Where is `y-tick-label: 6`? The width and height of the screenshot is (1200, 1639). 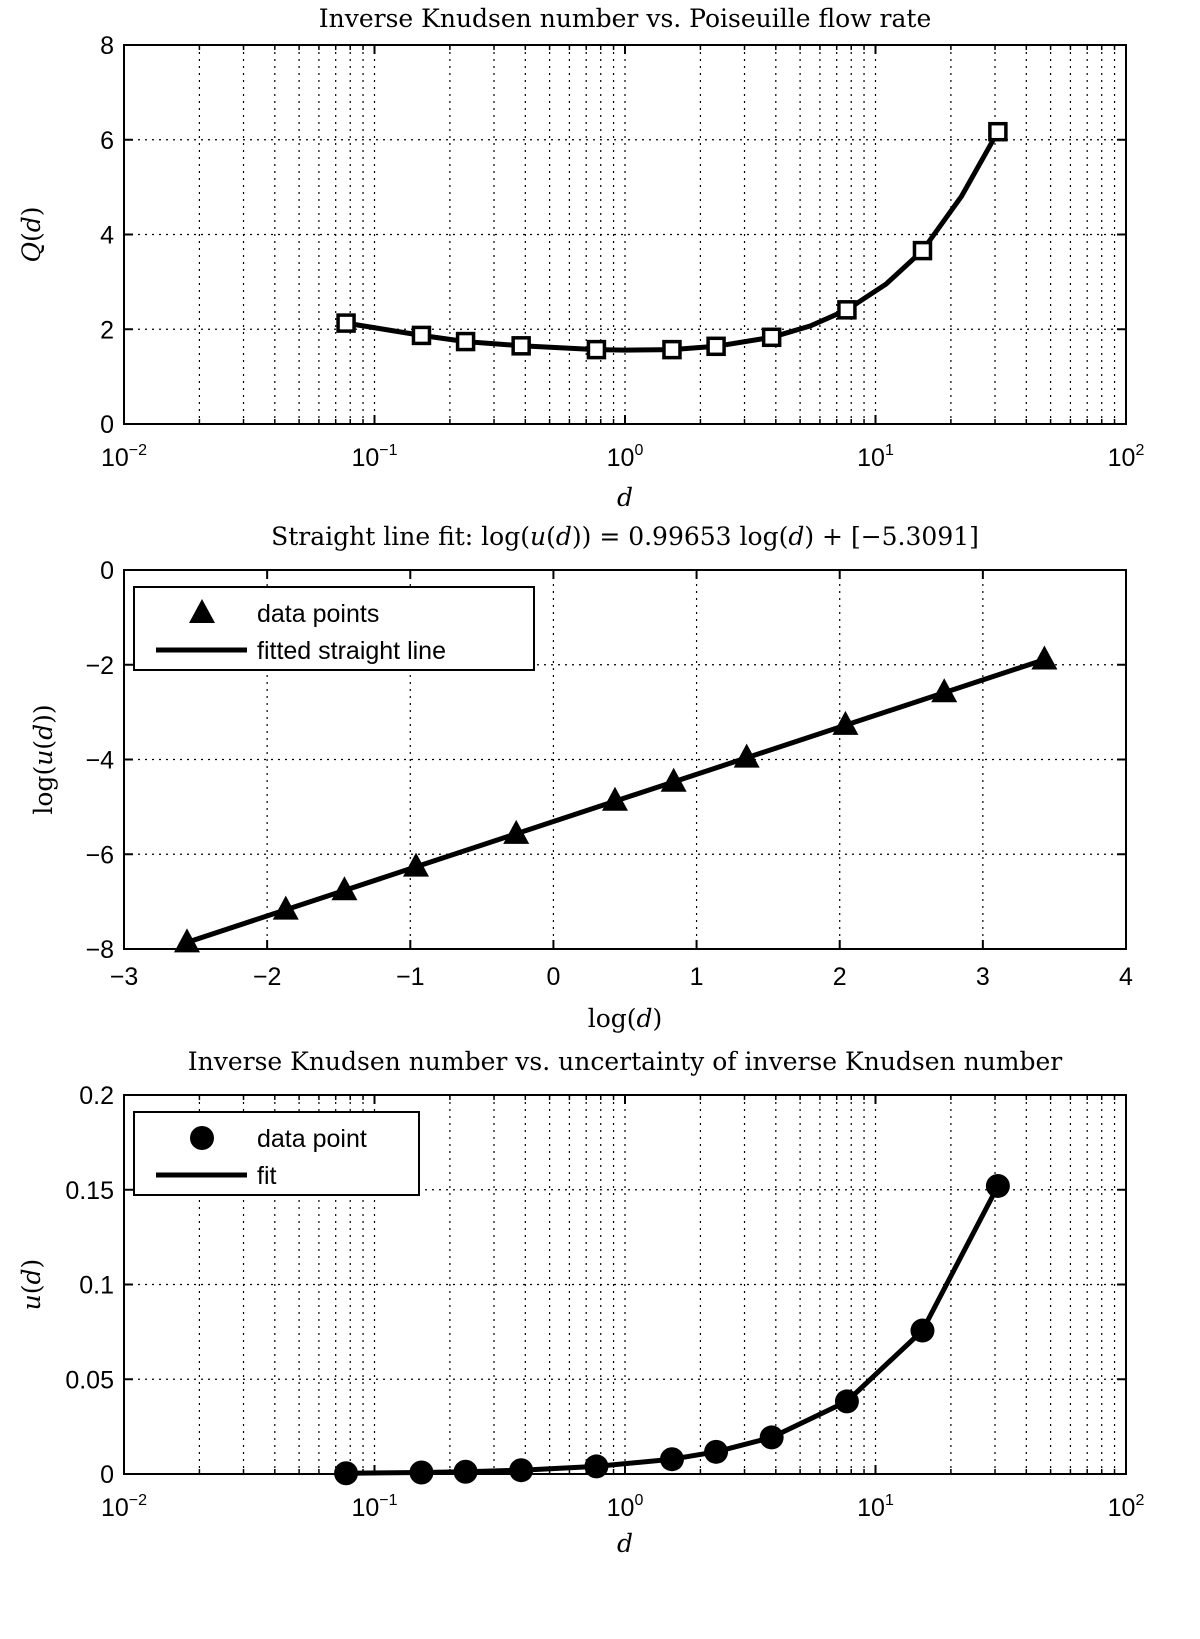
y-tick-label: 6 is located at coordinates (107, 141).